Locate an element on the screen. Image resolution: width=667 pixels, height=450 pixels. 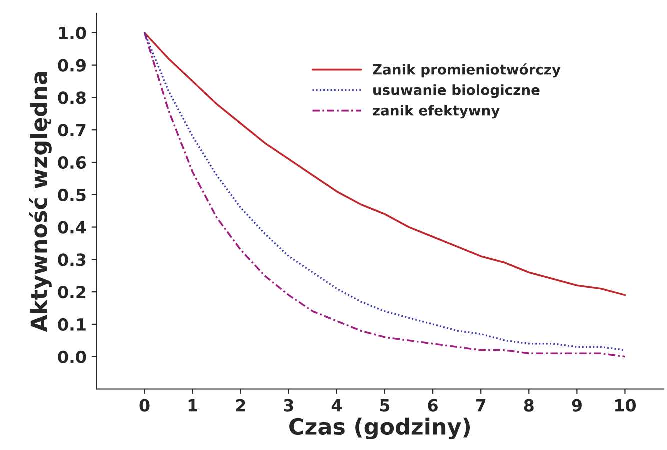
y-tick-label: 0.5 is located at coordinates (72, 195).